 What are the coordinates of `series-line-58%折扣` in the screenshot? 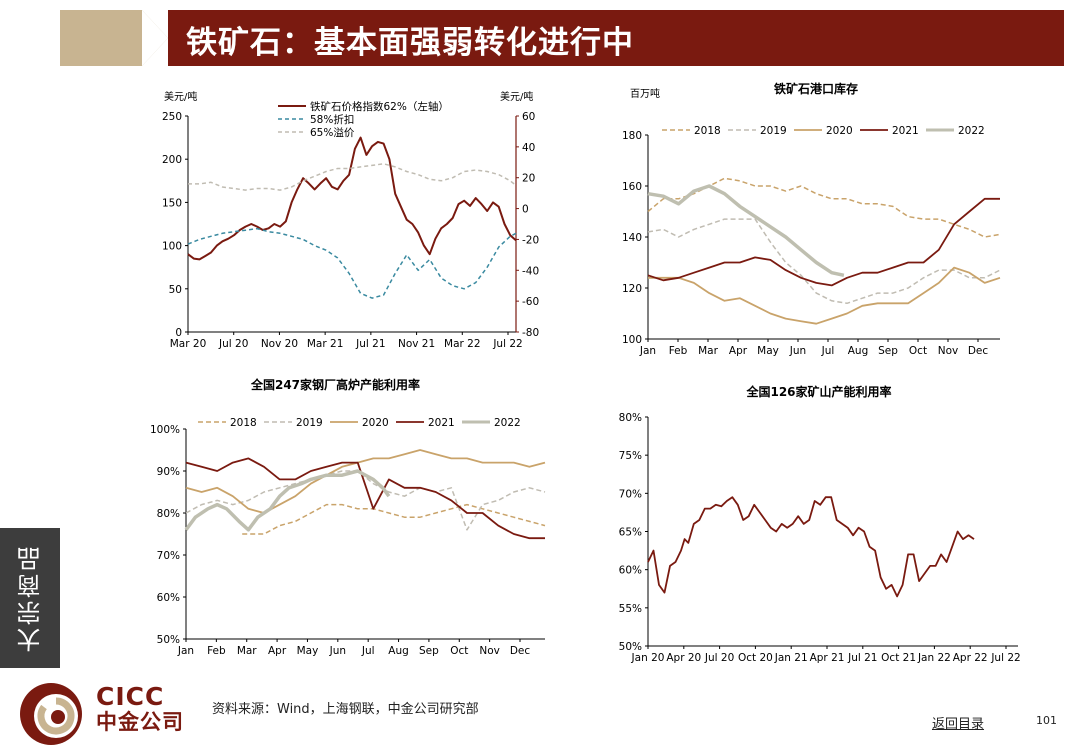 It's located at (352, 263).